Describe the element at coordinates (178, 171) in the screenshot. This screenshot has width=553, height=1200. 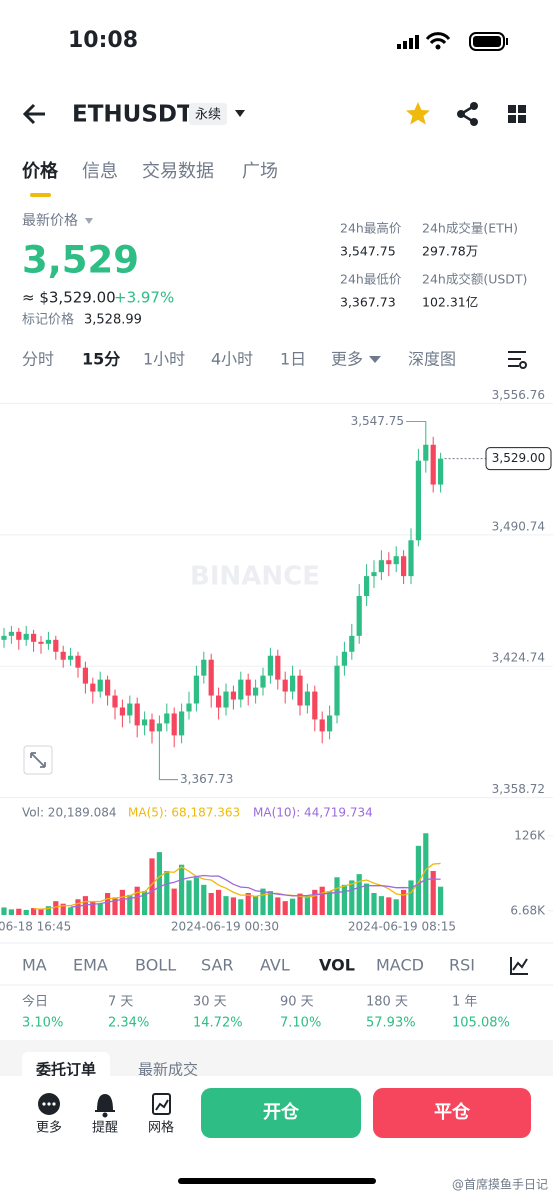
I see `tab: 交易数据` at that location.